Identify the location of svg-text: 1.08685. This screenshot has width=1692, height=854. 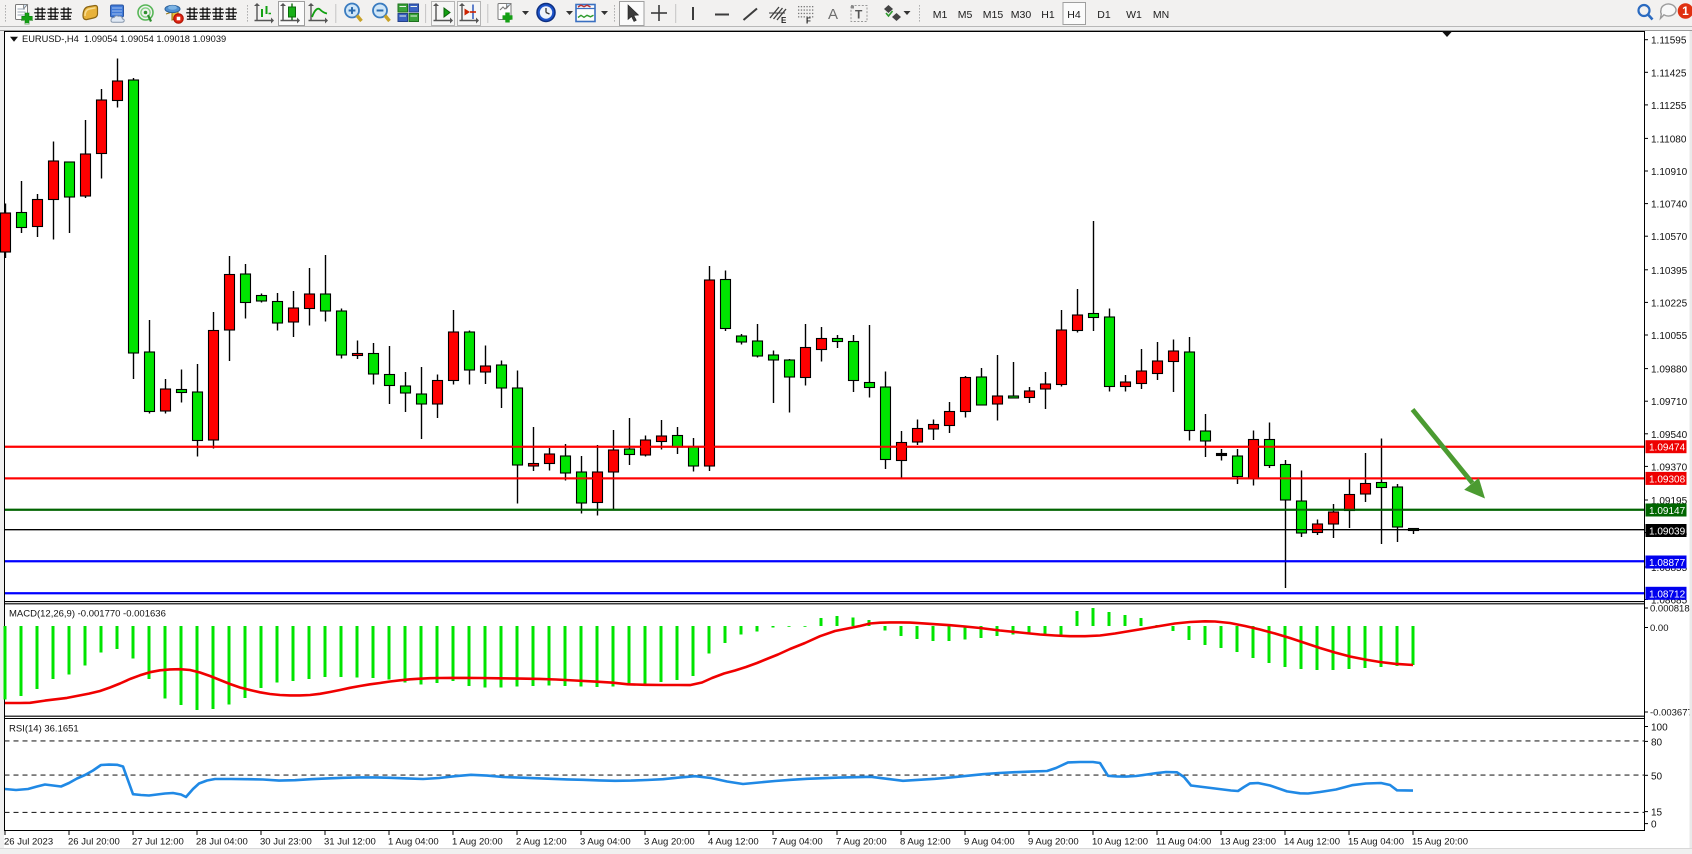
(1669, 601).